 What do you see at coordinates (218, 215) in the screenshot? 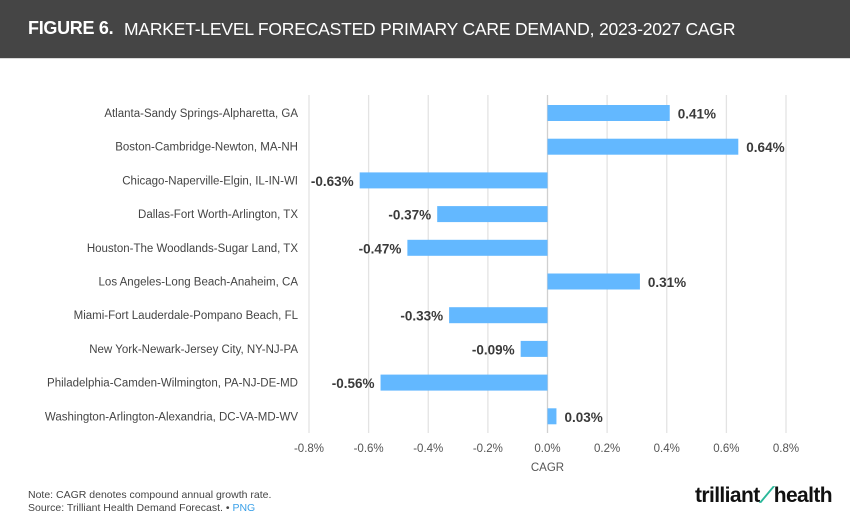
I see `category-label: Dallas-Fort Worth-Arlington, TX` at bounding box center [218, 215].